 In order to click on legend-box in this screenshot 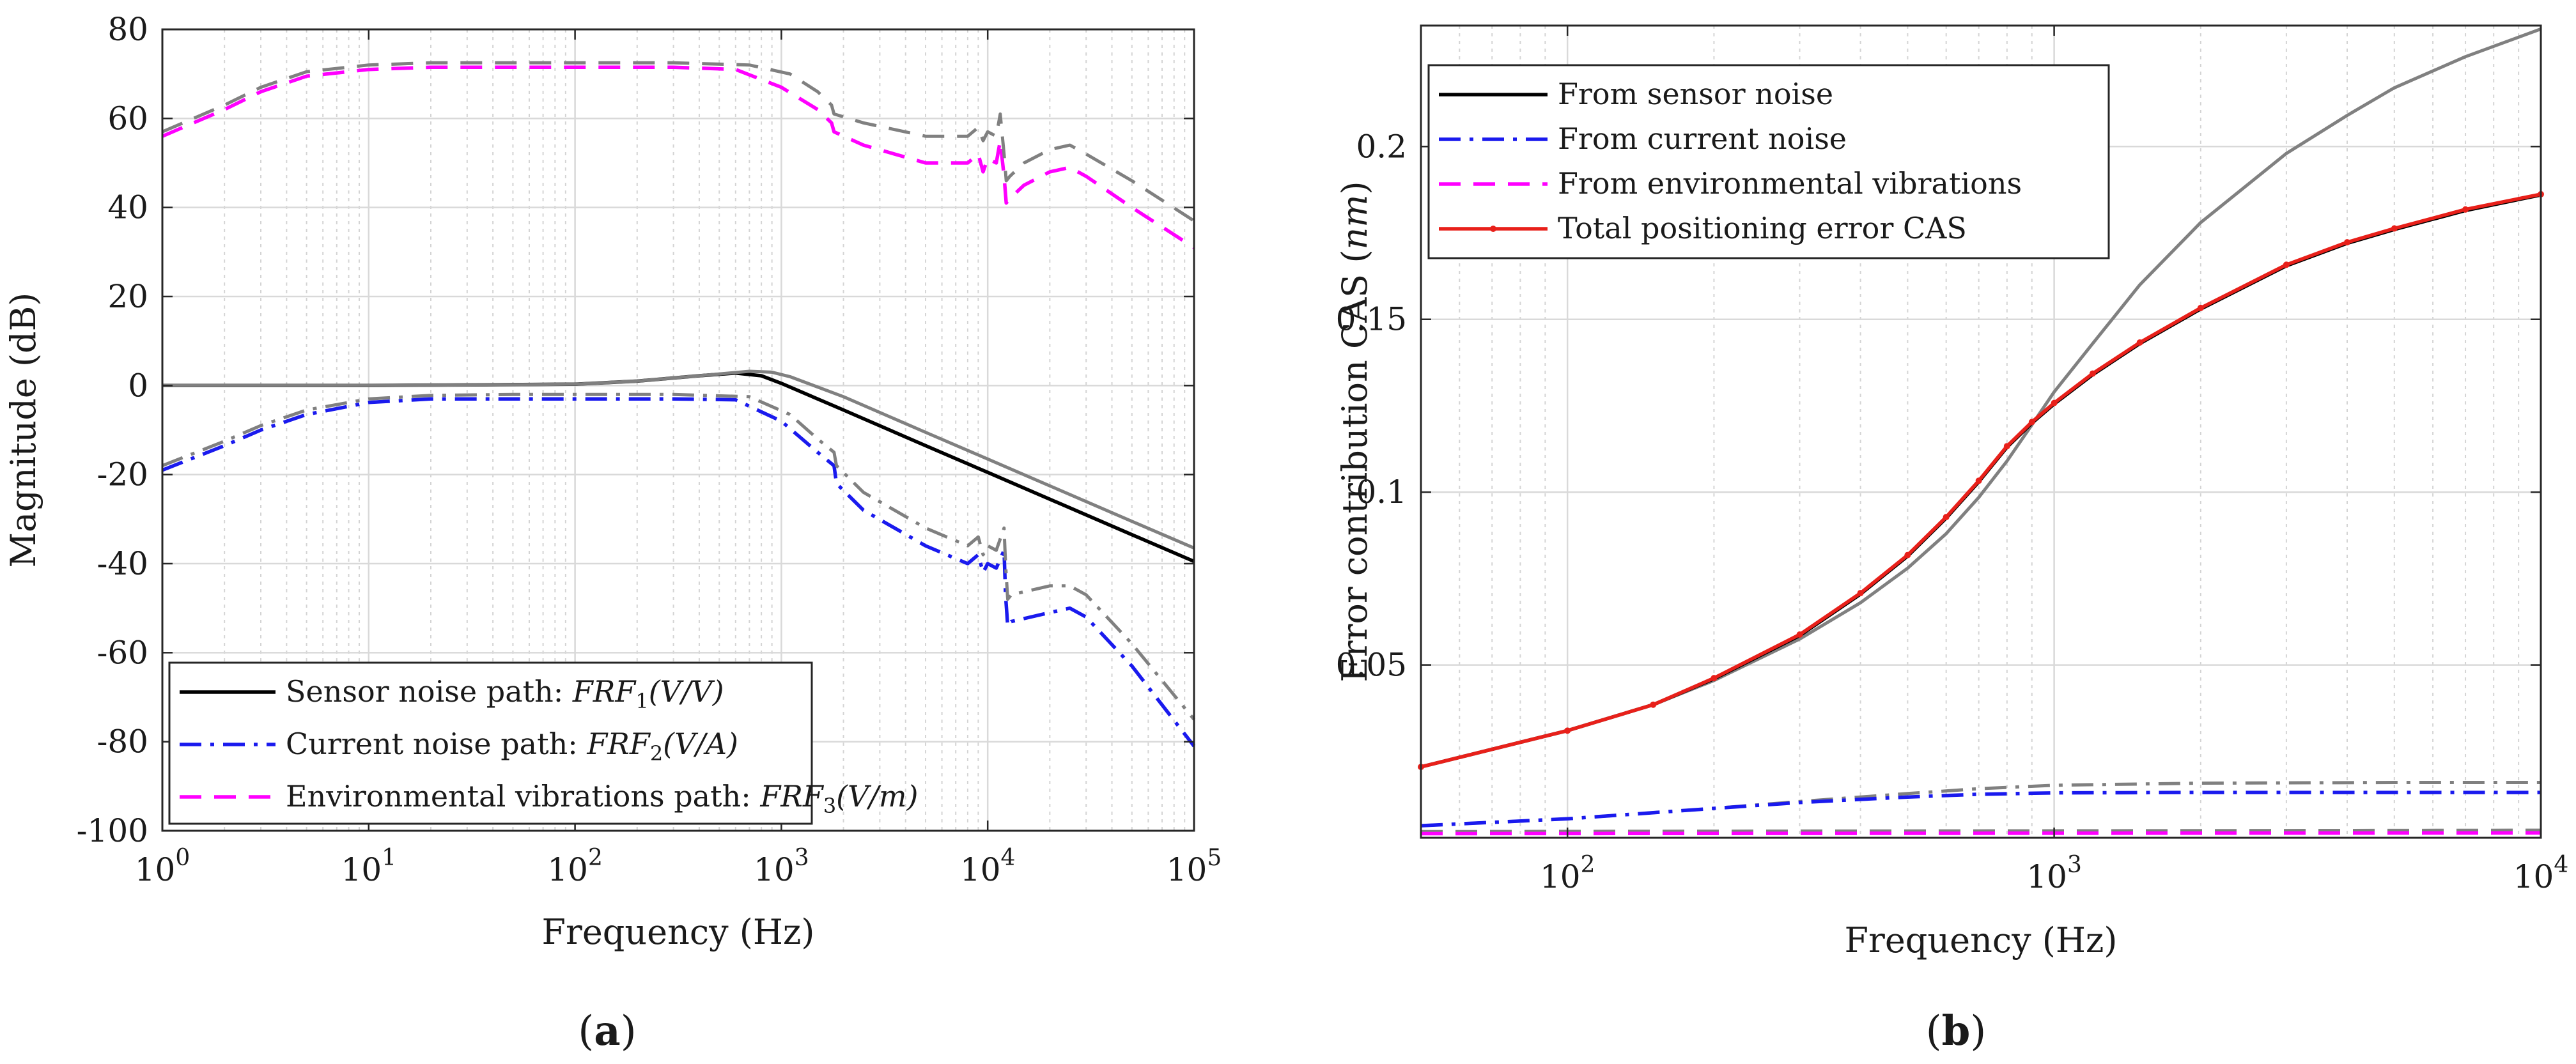, I will do `click(1768, 161)`.